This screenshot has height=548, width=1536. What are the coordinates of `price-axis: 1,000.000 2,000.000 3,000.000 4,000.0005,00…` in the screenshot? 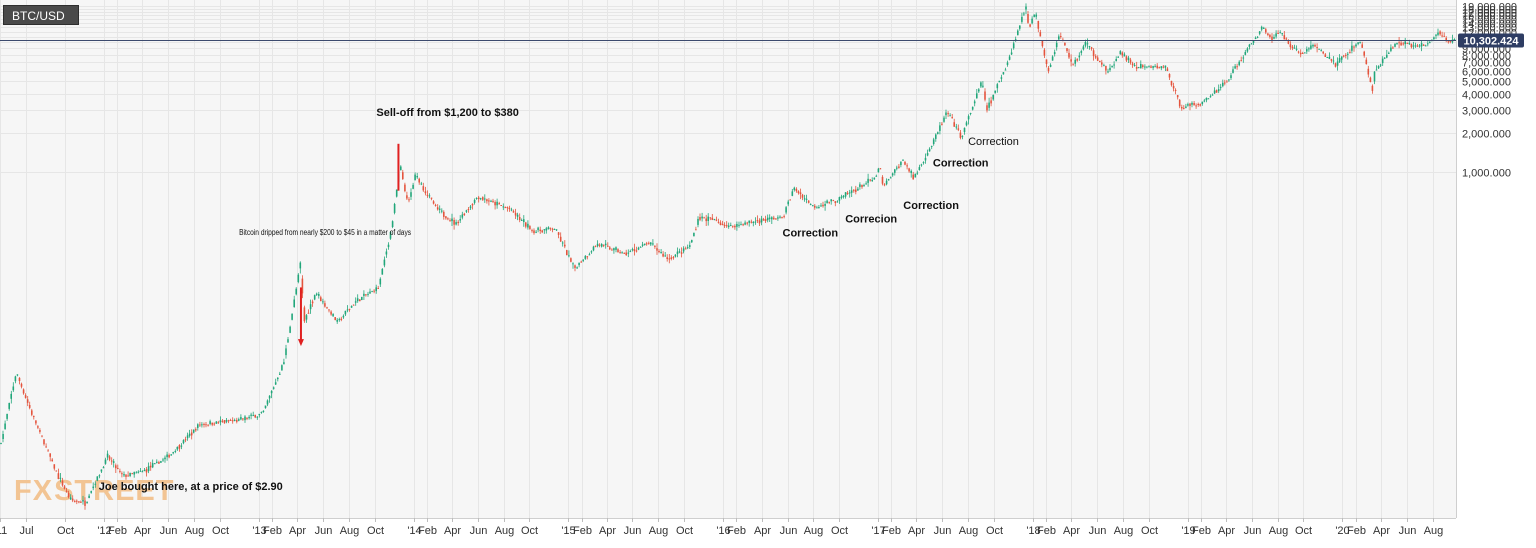 It's located at (1489, 91).